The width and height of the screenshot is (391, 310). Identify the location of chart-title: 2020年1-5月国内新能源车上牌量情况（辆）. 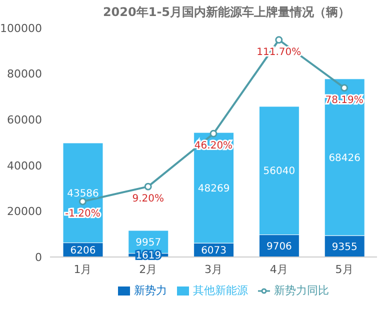
(227, 12).